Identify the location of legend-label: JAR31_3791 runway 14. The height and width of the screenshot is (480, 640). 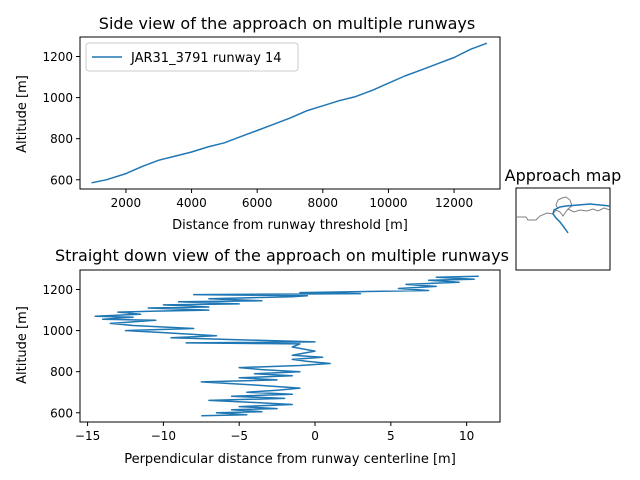
(206, 58).